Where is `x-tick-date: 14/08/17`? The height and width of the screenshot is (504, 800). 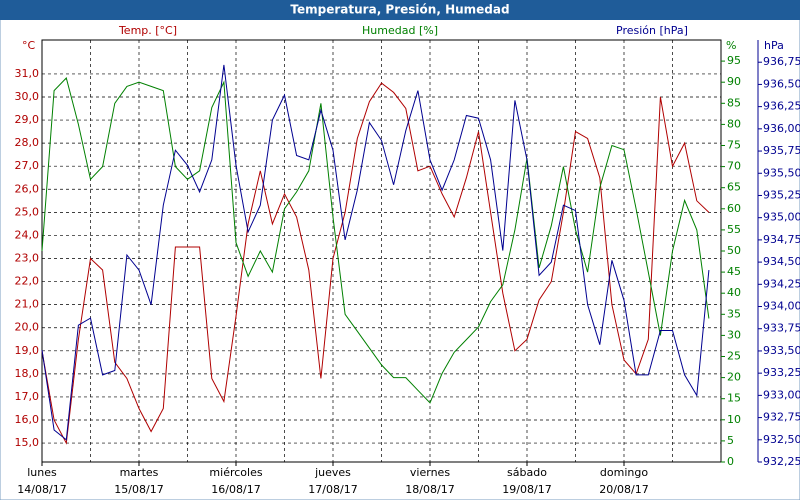 x-tick-date: 14/08/17 is located at coordinates (41, 489).